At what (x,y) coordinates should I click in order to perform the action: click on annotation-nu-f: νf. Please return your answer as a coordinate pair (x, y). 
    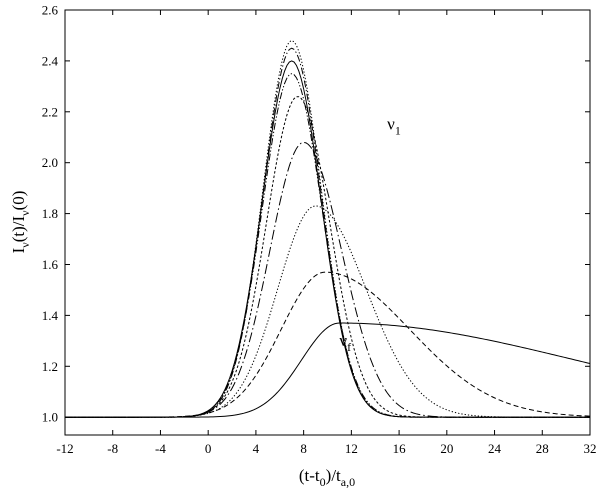
    Looking at the image, I should click on (345, 342).